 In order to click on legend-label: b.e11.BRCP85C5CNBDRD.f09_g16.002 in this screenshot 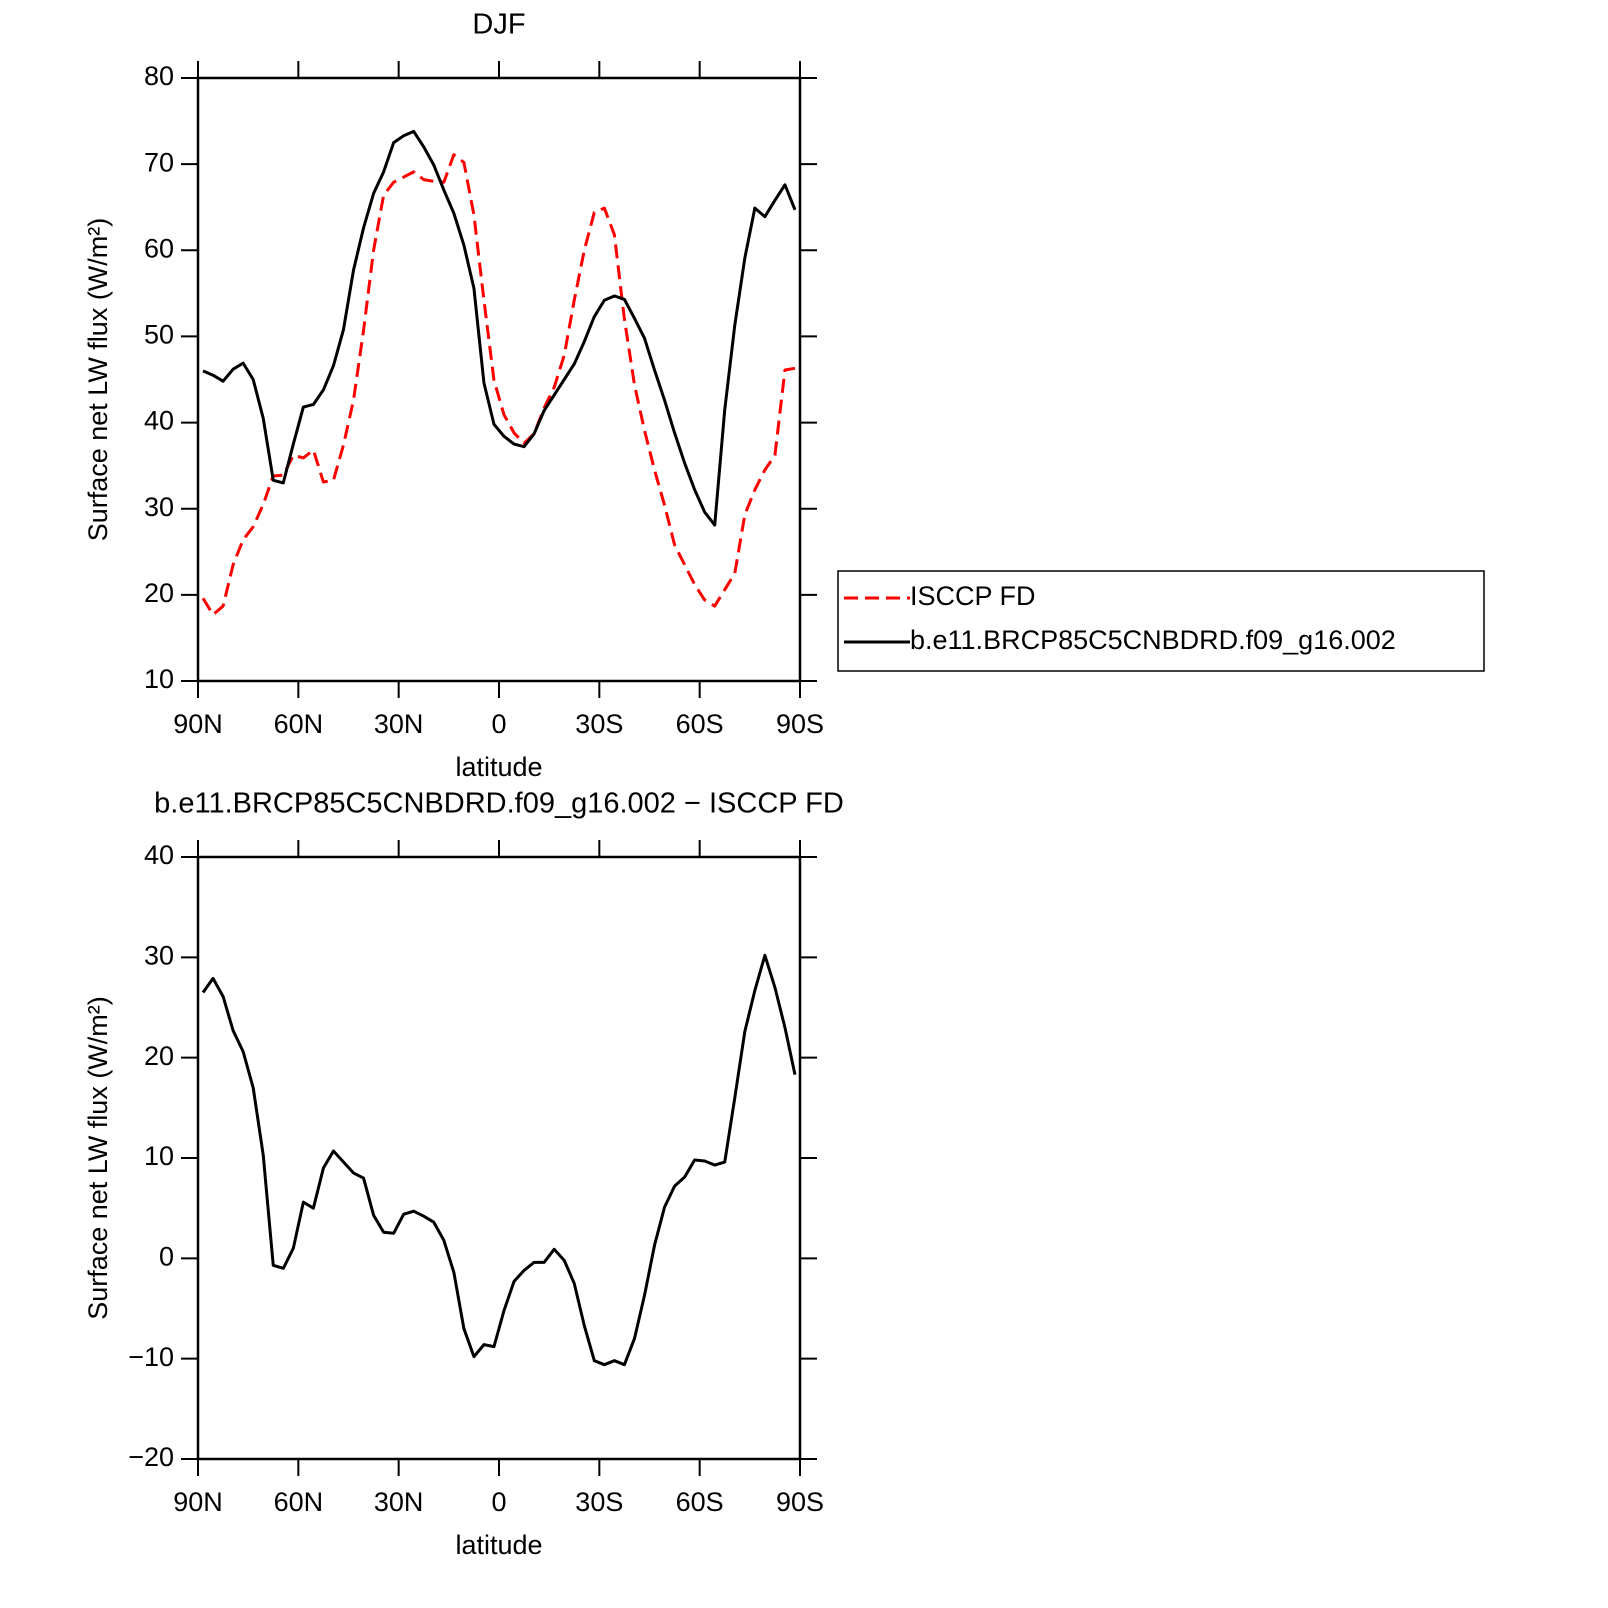, I will do `click(1153, 640)`.